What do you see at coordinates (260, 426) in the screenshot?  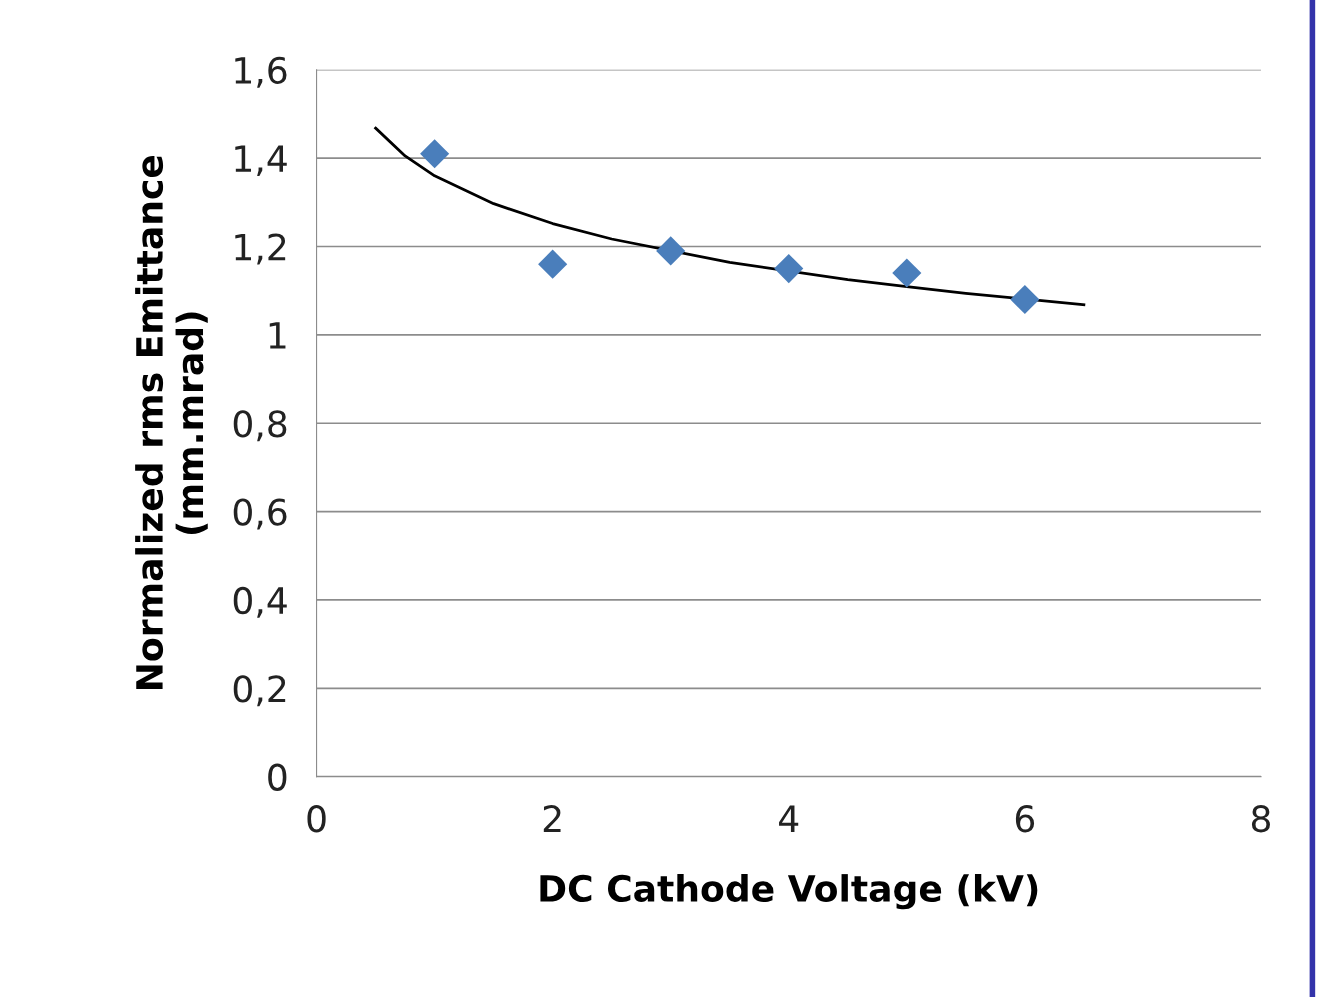 I see `y-tick-label: 0,8` at bounding box center [260, 426].